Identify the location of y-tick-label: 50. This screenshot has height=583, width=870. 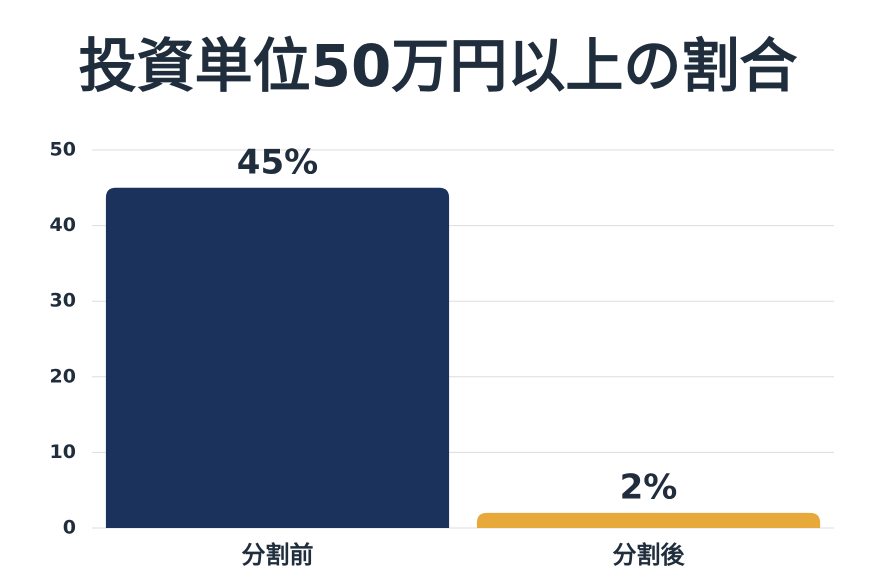
(63, 150).